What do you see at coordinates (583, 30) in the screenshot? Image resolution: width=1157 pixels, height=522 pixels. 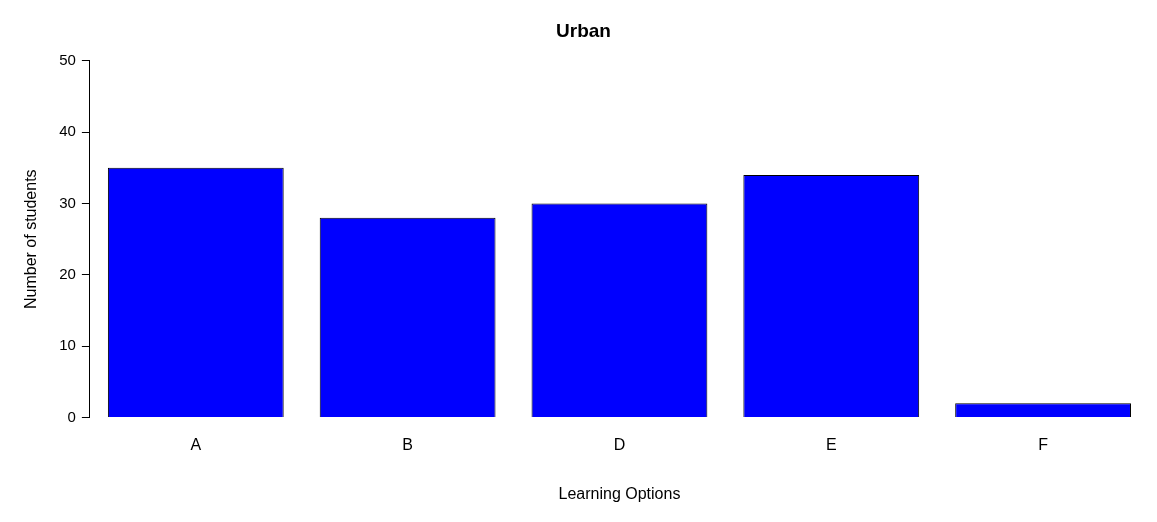 I see `chart-title: Urban` at bounding box center [583, 30].